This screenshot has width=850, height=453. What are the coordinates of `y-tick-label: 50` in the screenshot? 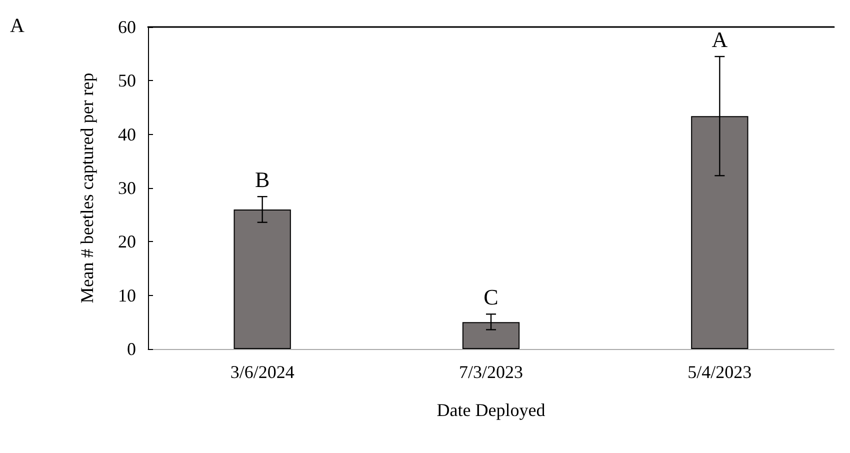 It's located at (127, 80).